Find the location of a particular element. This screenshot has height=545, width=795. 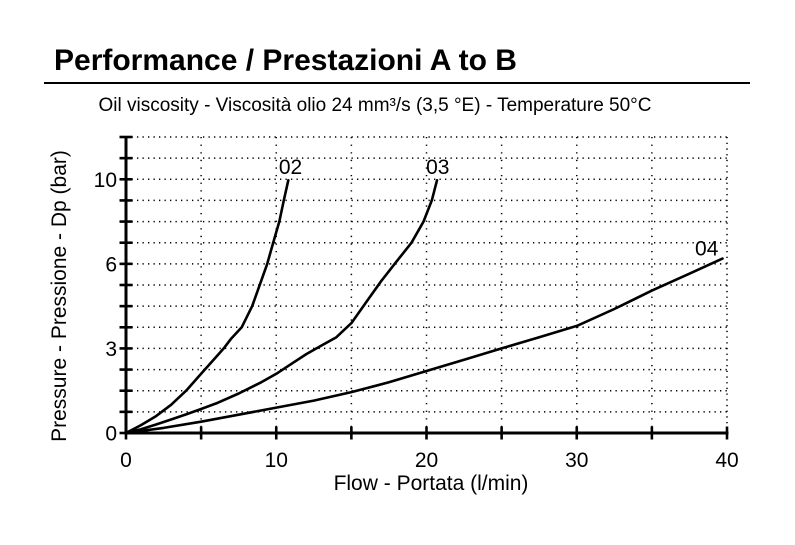

y-axis-title: Pressure - Pressione - Dp (bar) is located at coordinates (59, 296).